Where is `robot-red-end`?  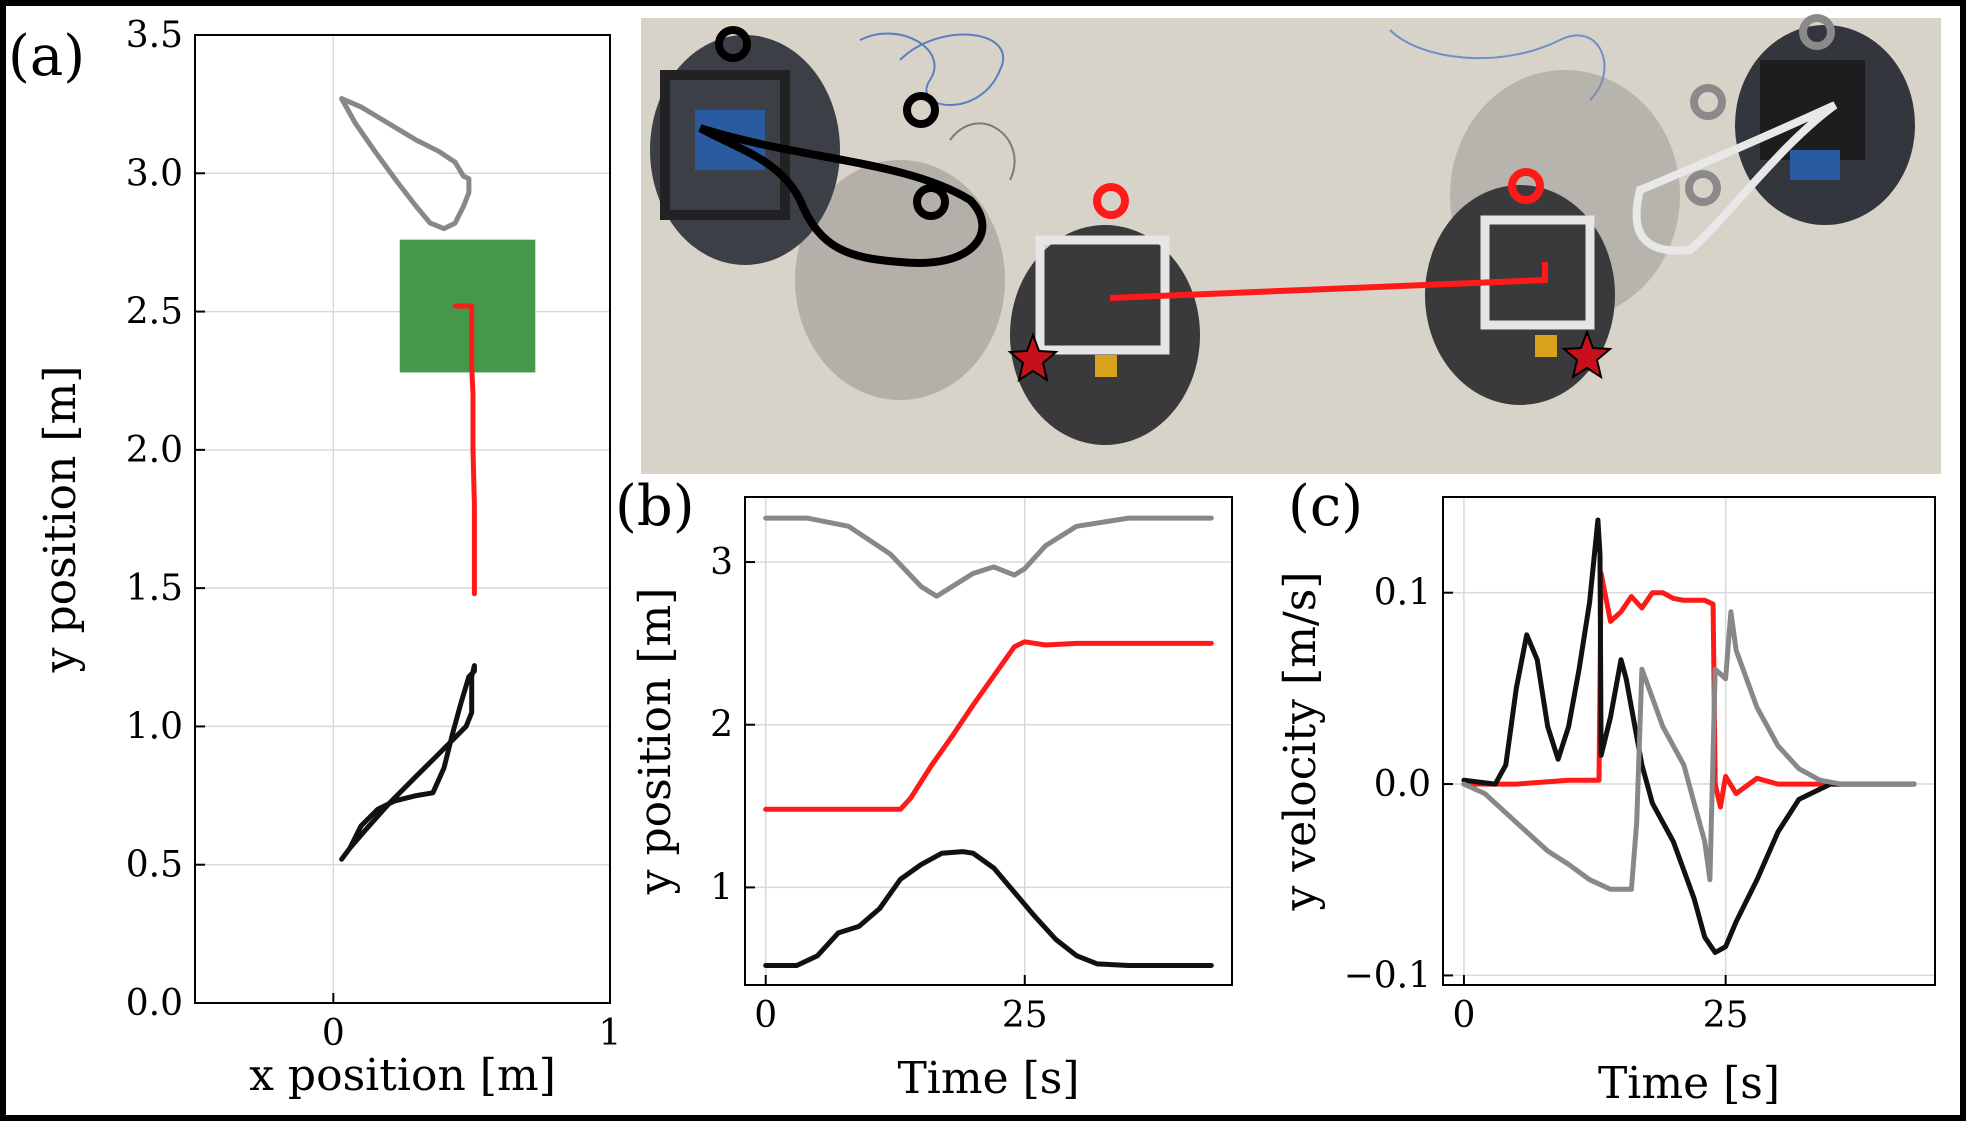
robot-red-end is located at coordinates (1520, 295).